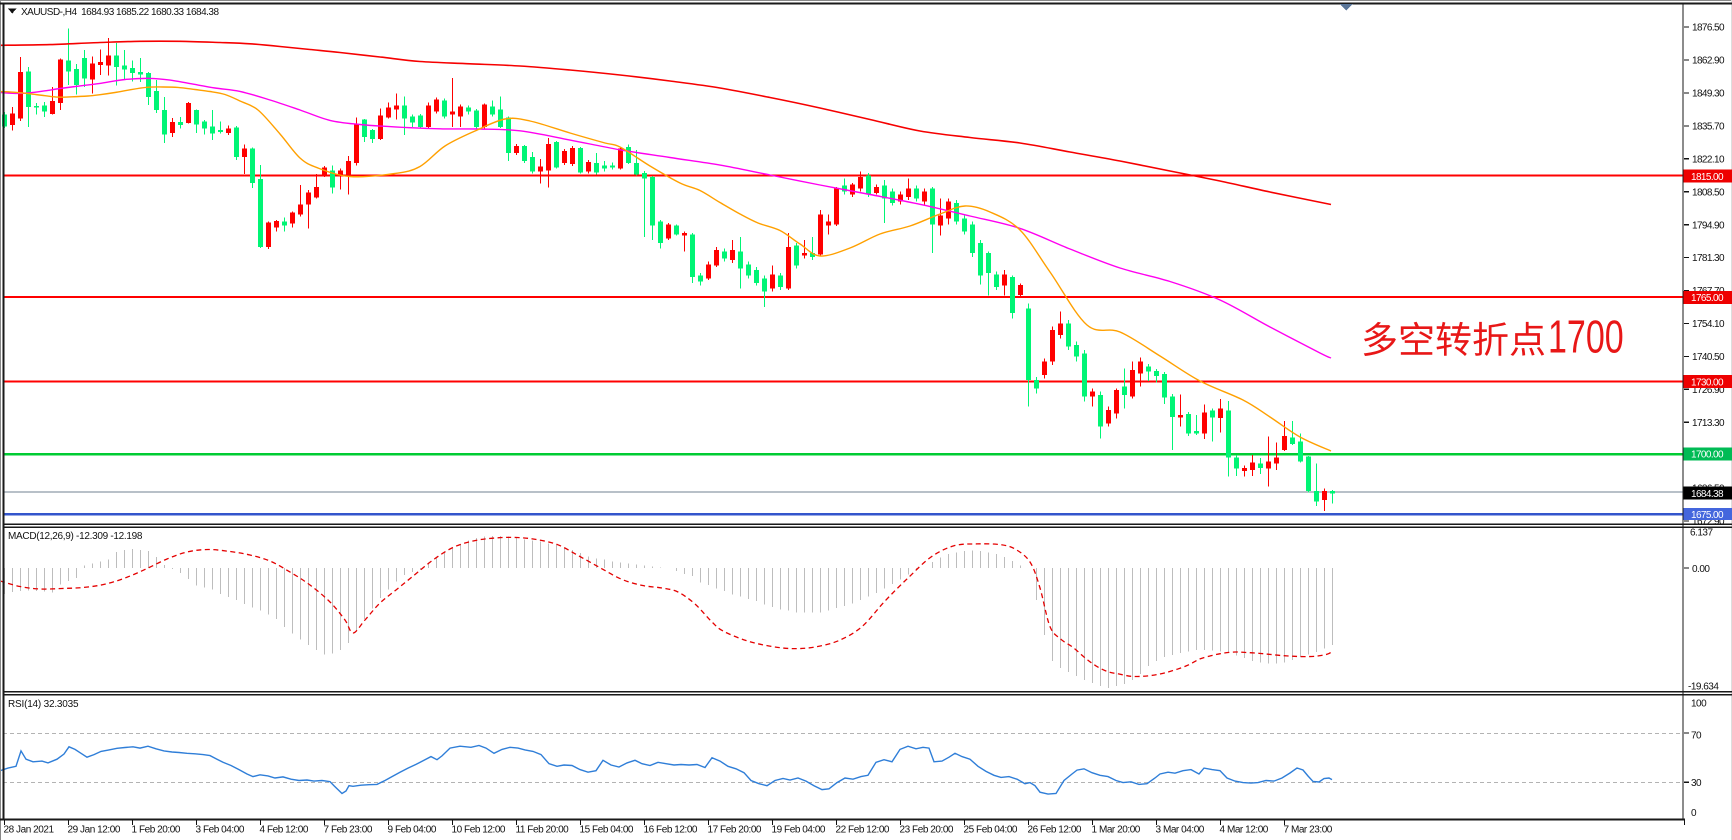  I want to click on svg-text: 1849.30, so click(1708, 94).